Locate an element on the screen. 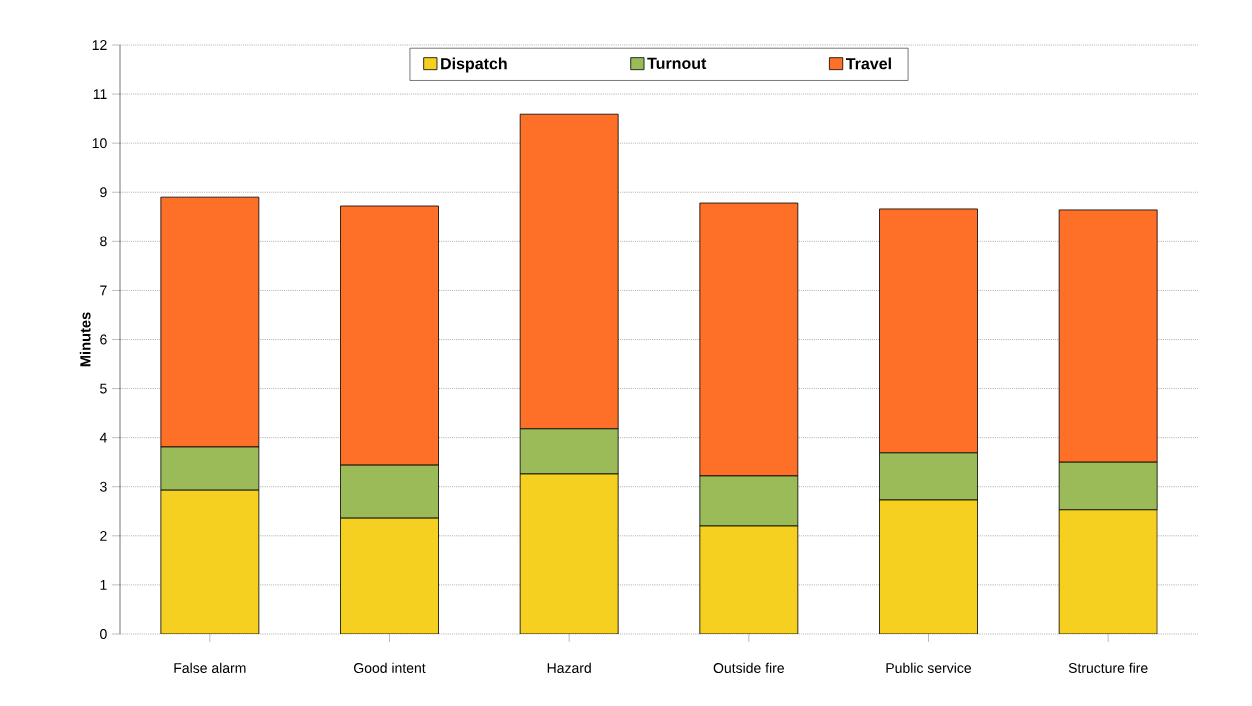  y-tick-label: 1 is located at coordinates (103, 585).